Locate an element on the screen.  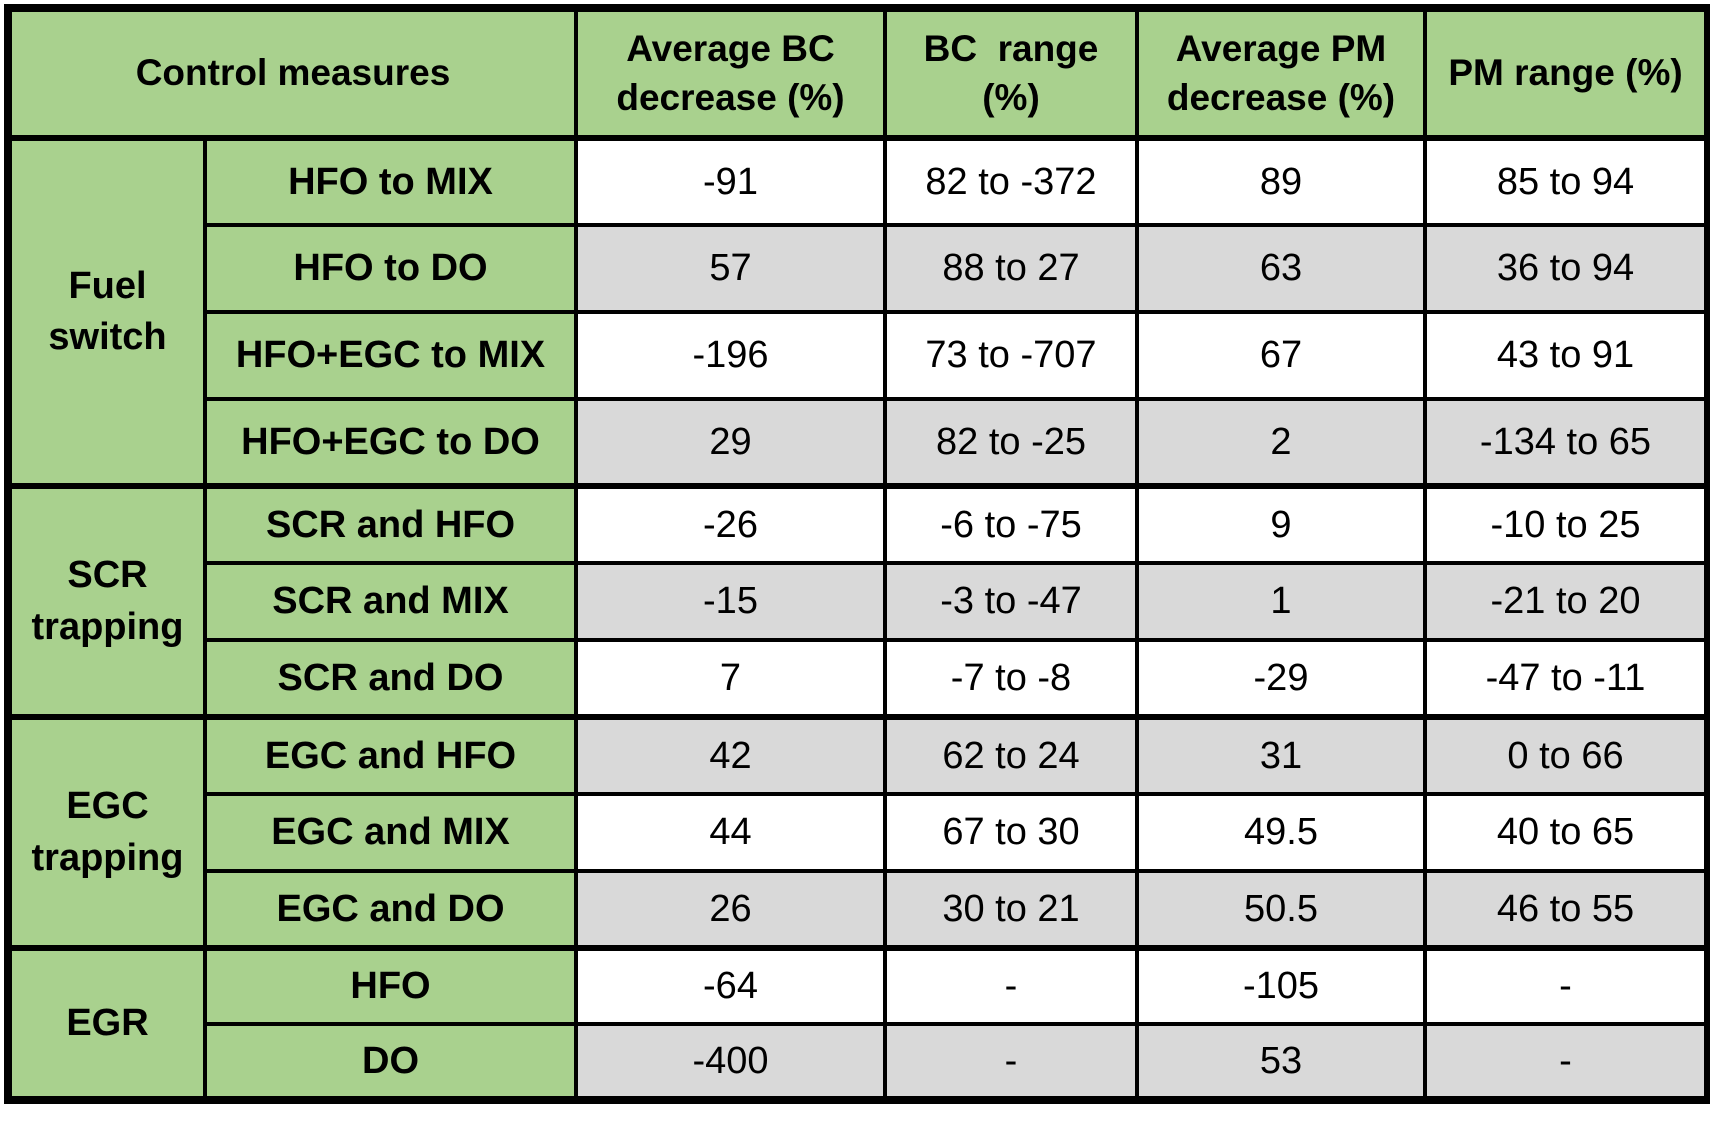
avg-pm-value: 2 is located at coordinates (1281, 442).